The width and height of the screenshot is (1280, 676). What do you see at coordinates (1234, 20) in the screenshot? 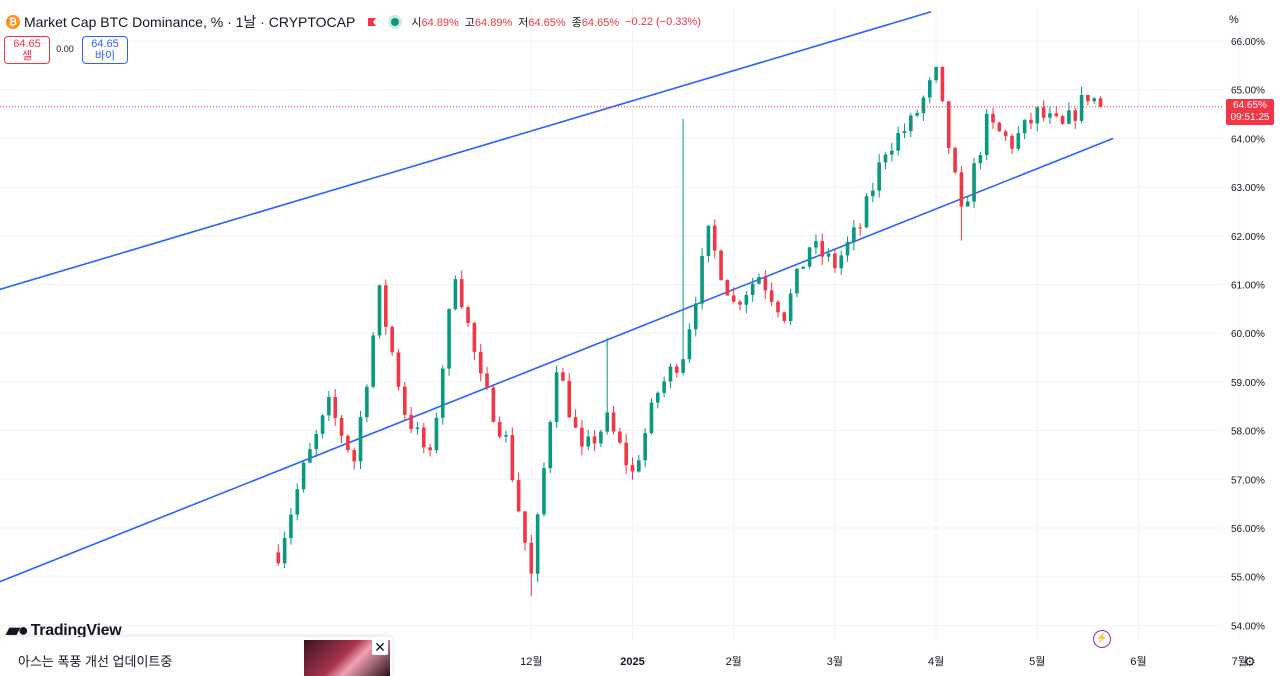
I see `axis-unit-button: %` at bounding box center [1234, 20].